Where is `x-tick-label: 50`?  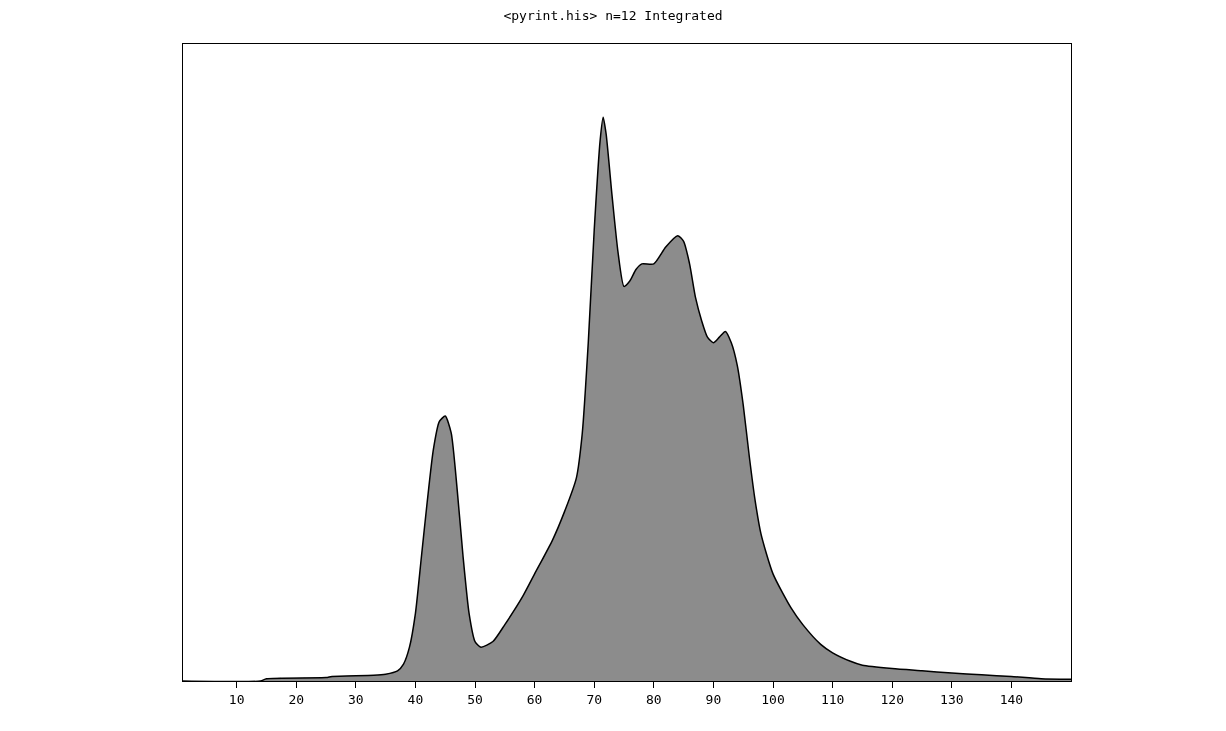 x-tick-label: 50 is located at coordinates (475, 699).